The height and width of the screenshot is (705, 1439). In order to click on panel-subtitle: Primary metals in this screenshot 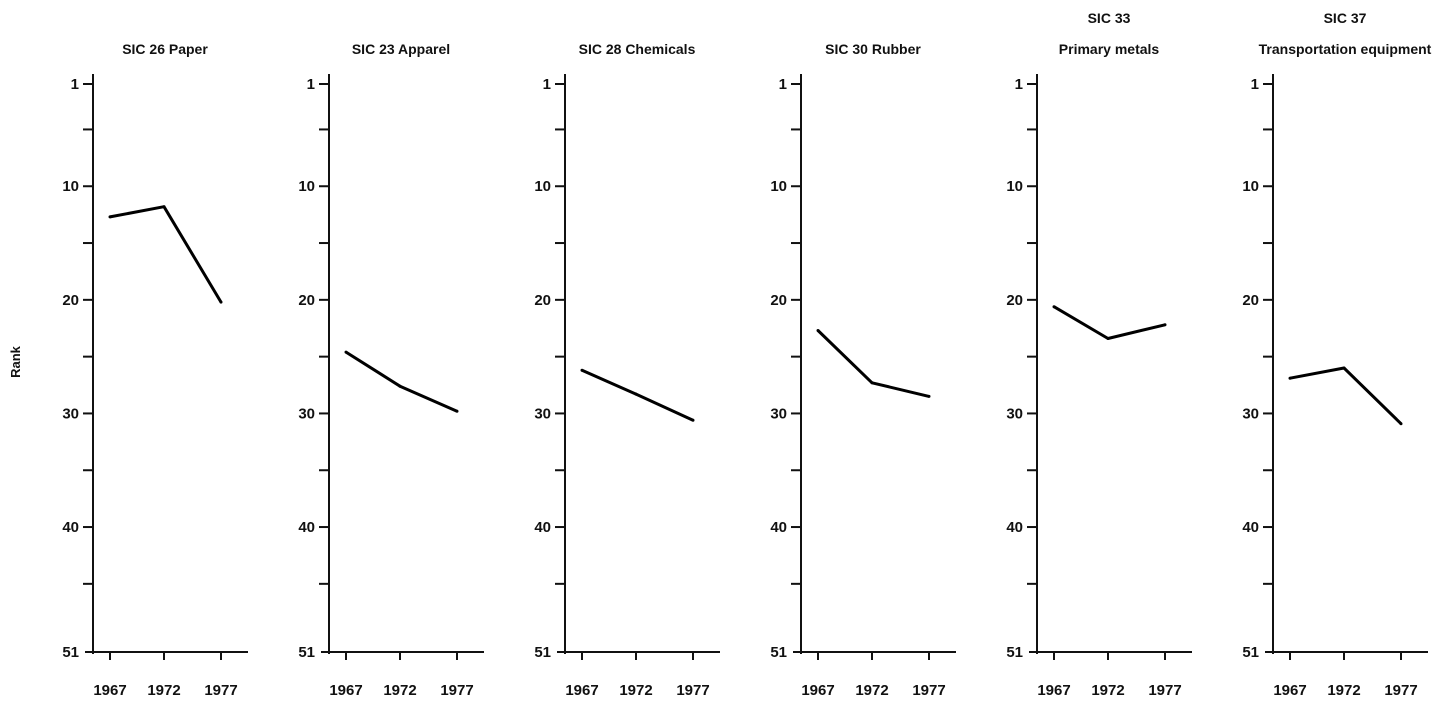, I will do `click(1109, 49)`.